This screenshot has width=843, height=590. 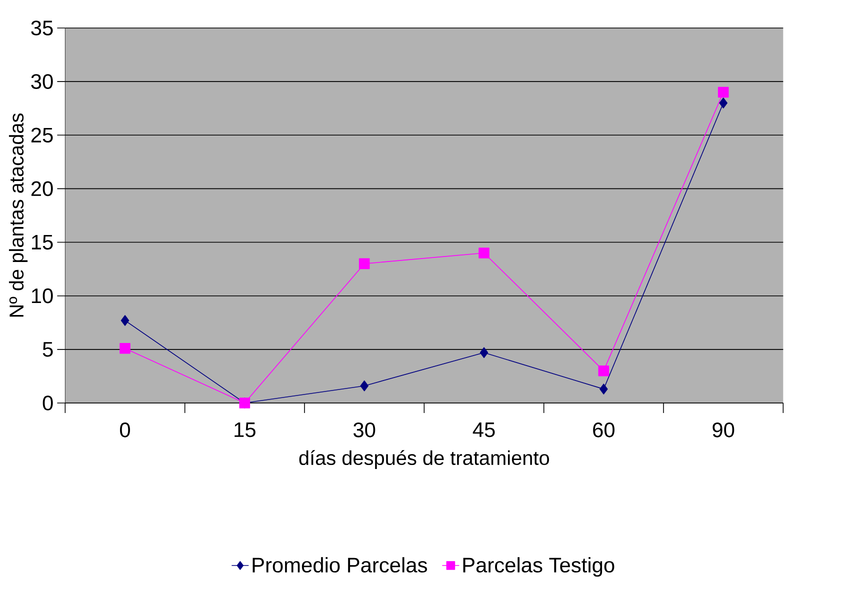 What do you see at coordinates (42, 28) in the screenshot?
I see `y-tick-label: 35` at bounding box center [42, 28].